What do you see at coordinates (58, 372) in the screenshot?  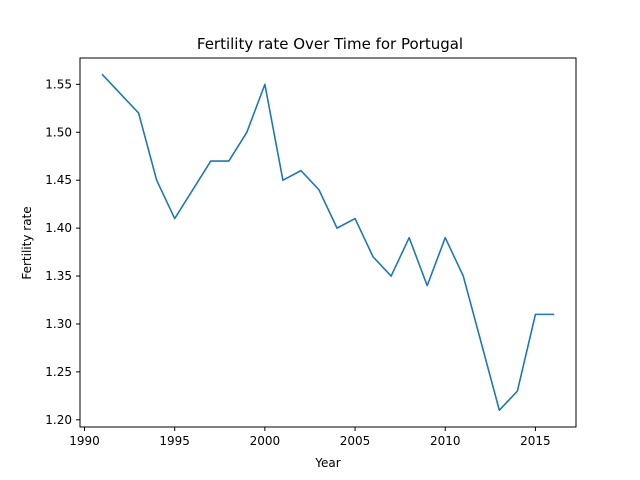 I see `y-tick-label: 1.25` at bounding box center [58, 372].